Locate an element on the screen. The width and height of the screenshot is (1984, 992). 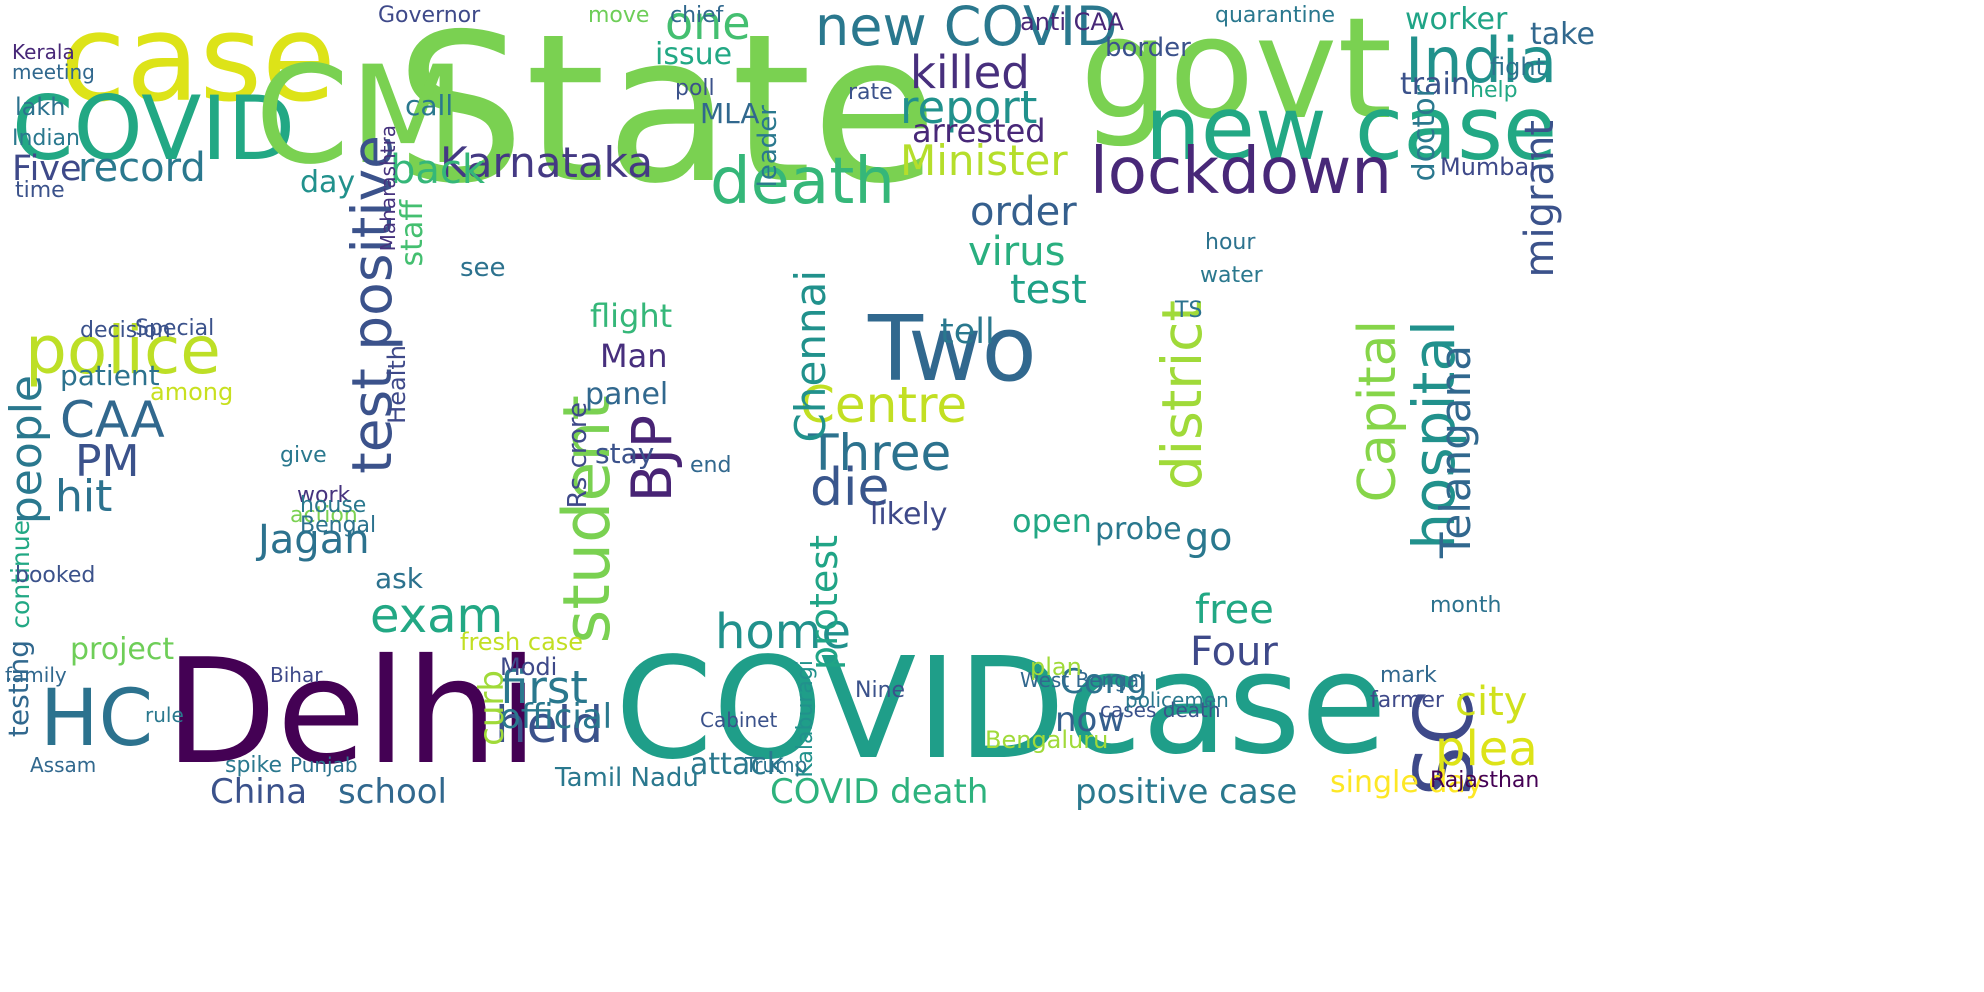
cloud-word: virus is located at coordinates (1017, 252).